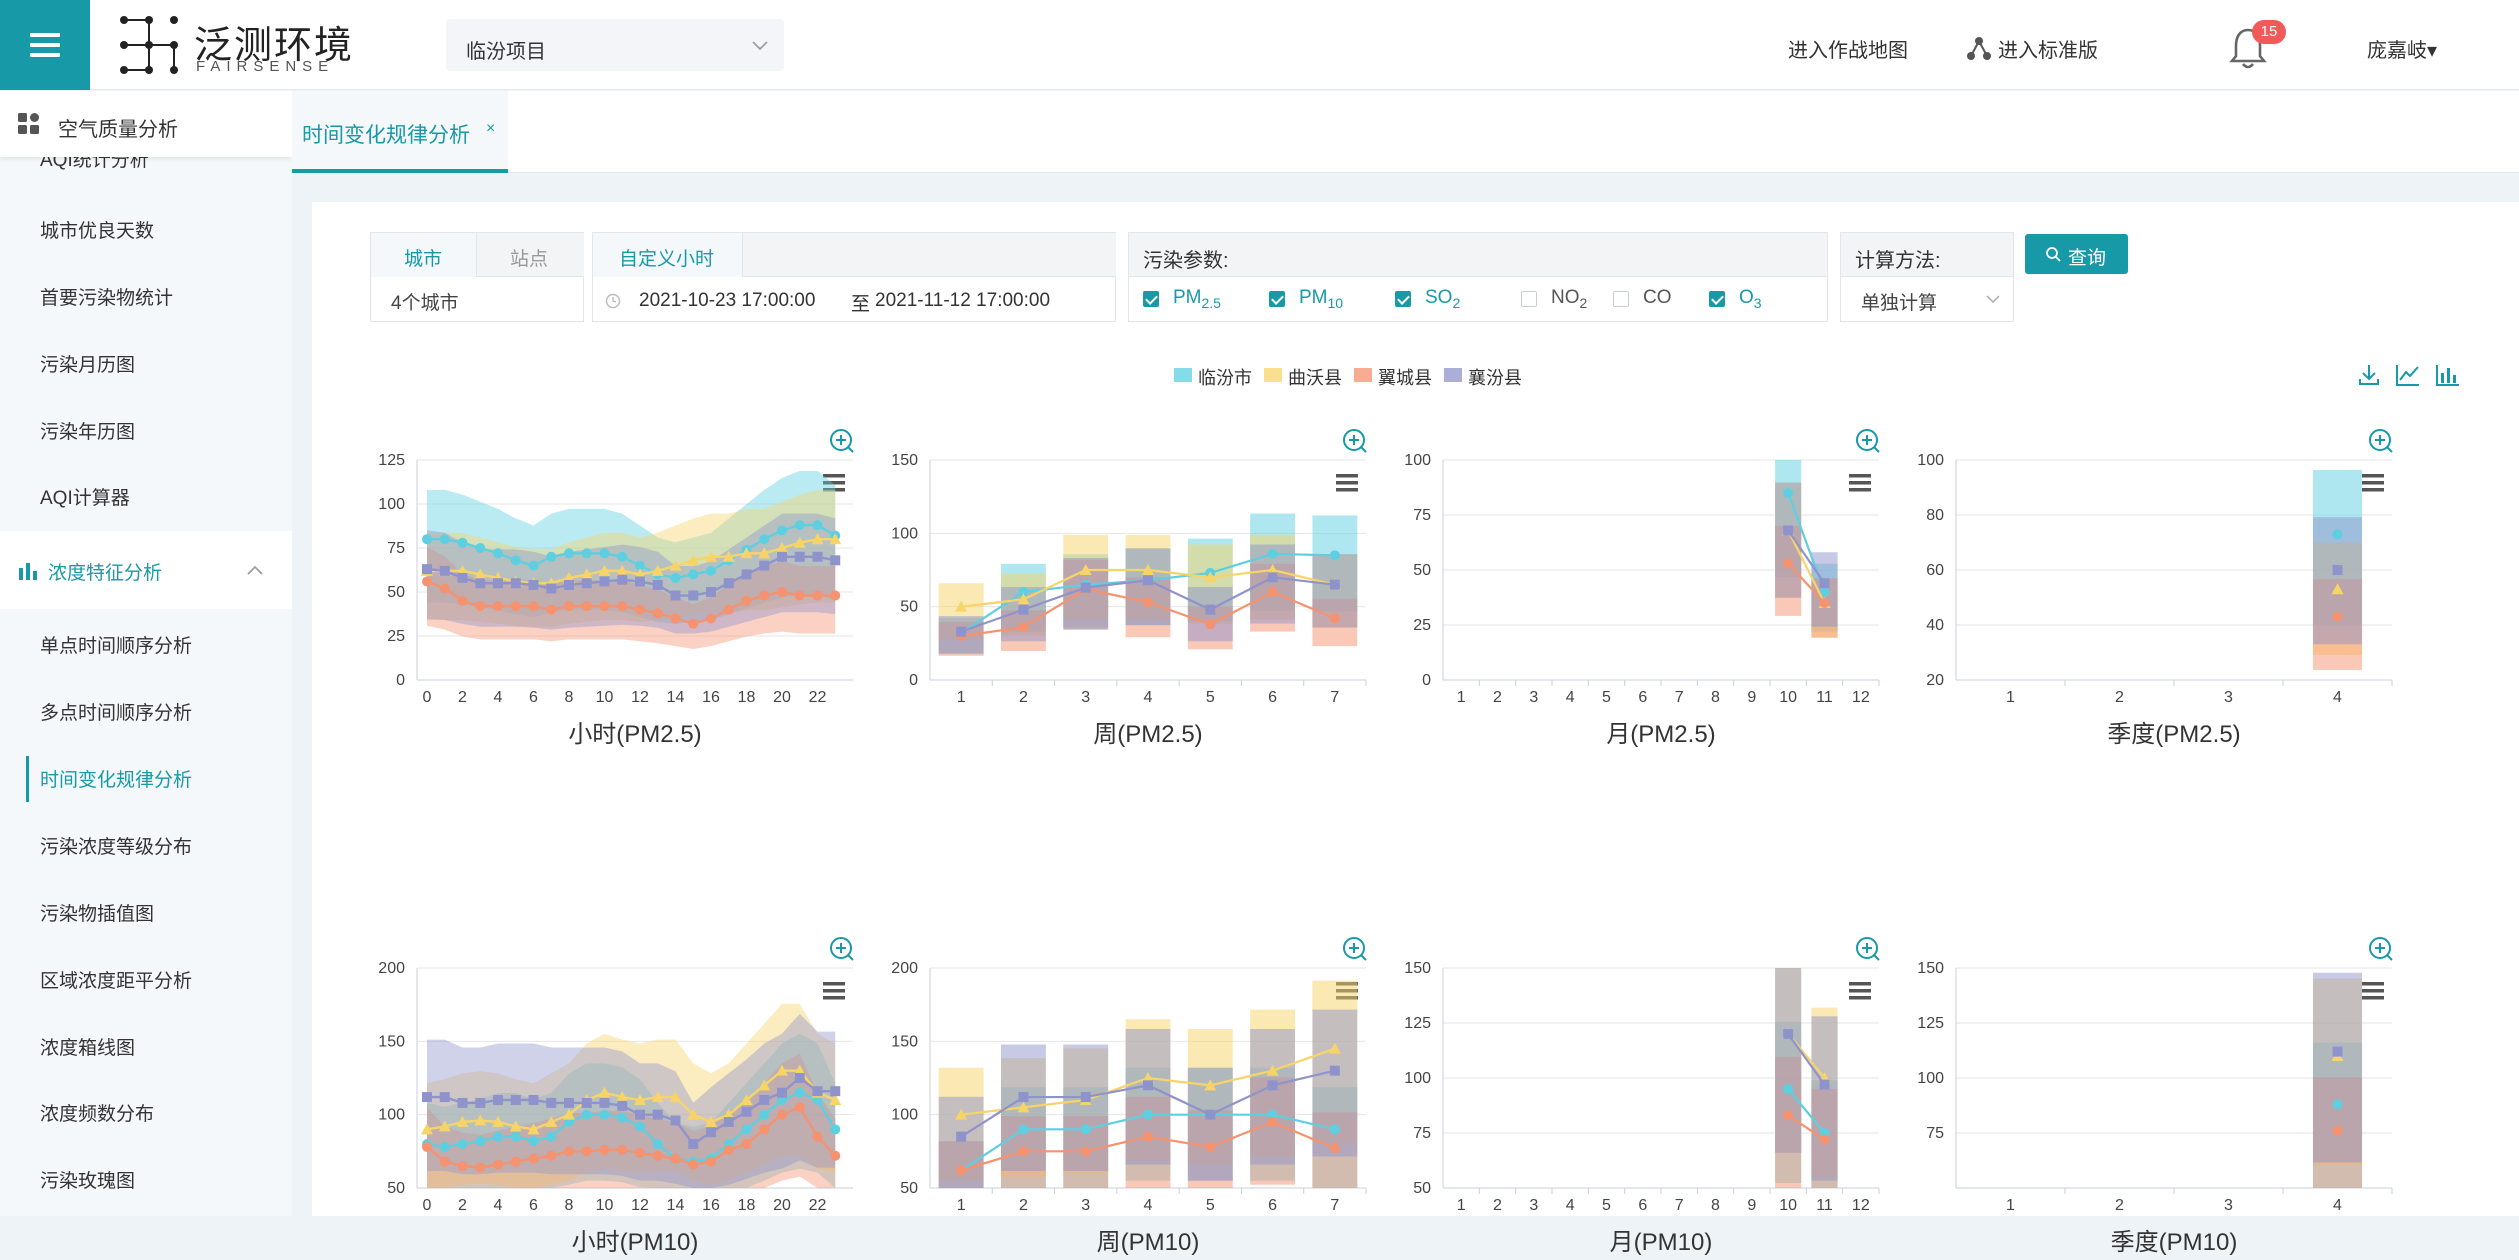 The image size is (2519, 1260). I want to click on user-menu: 庞嘉岐▾, so click(2402, 51).